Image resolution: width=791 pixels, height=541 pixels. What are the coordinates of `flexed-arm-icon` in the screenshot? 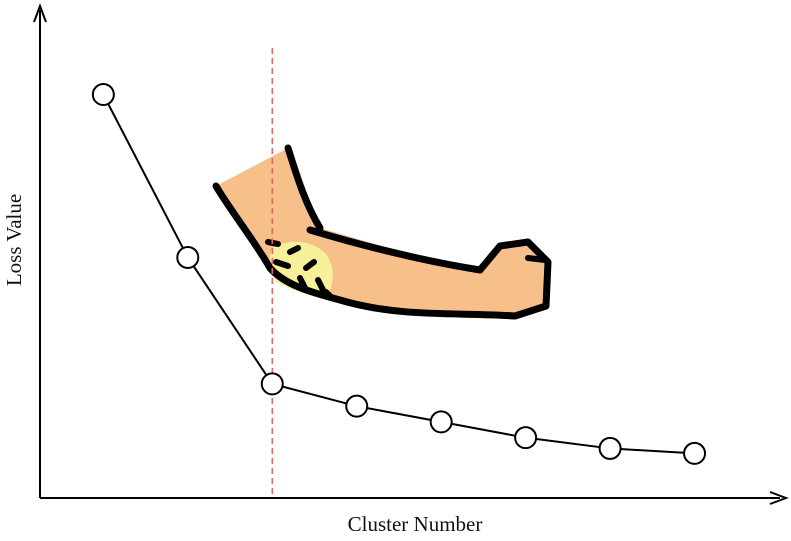 It's located at (382, 232).